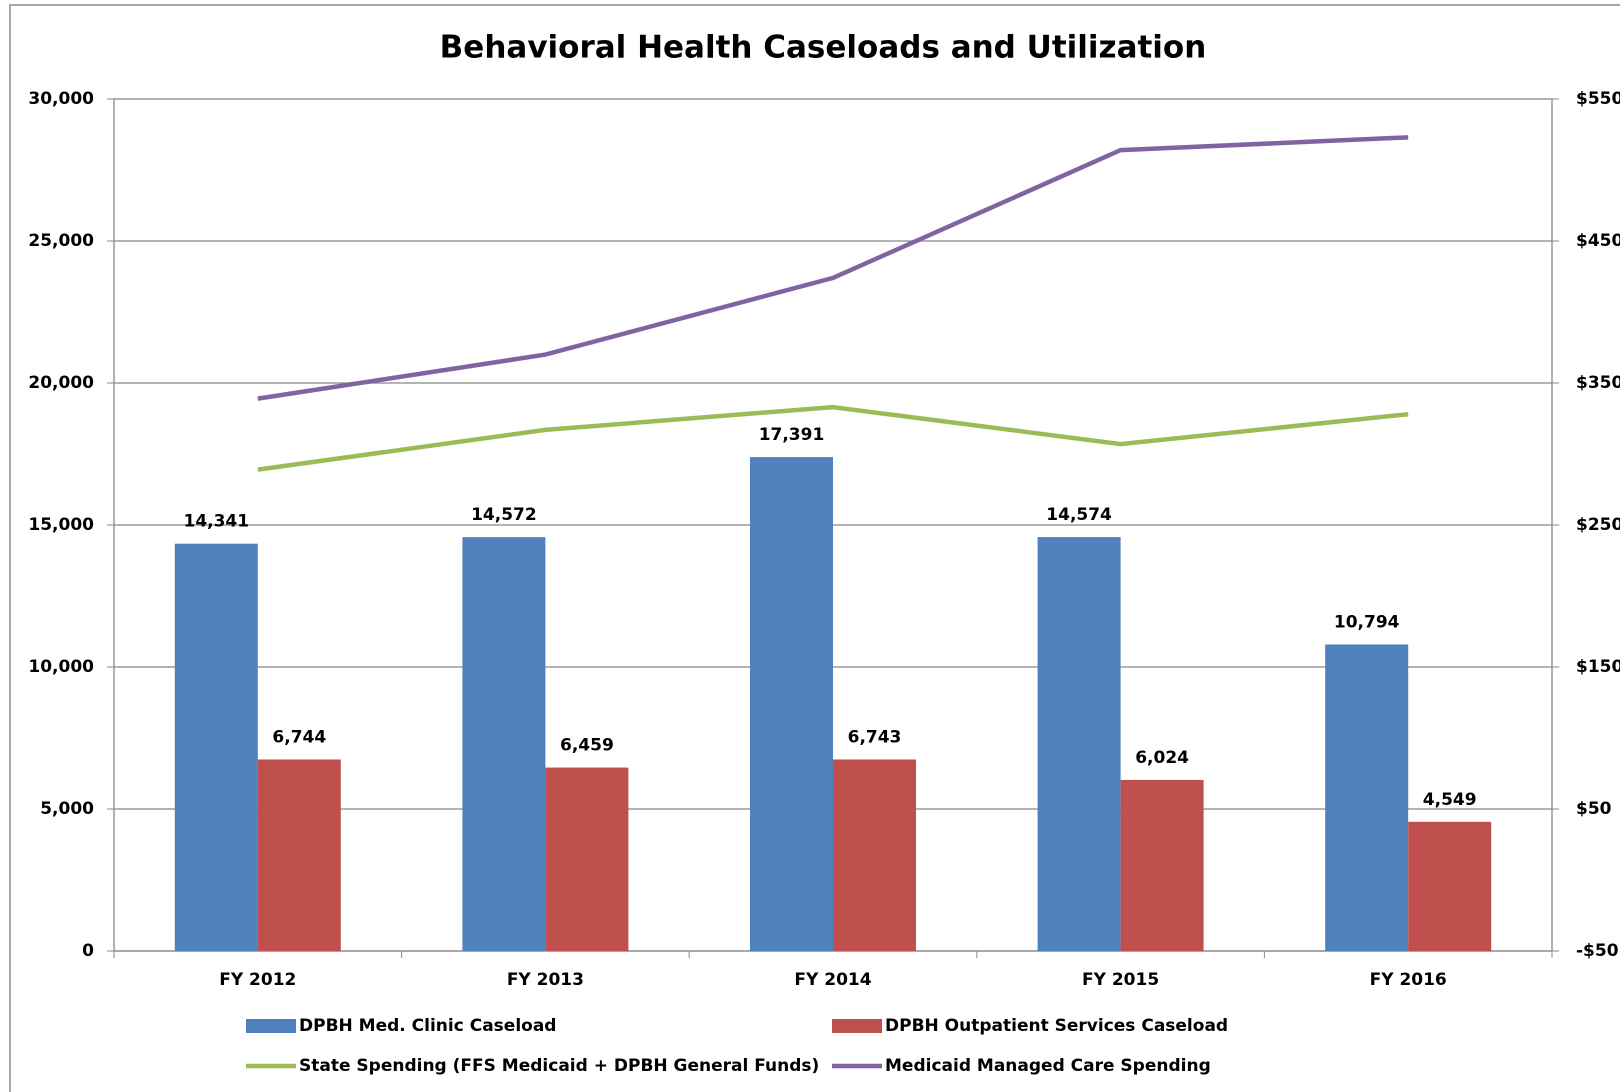 The height and width of the screenshot is (1092, 1620). I want to click on y-tick-label: 0, so click(88, 951).